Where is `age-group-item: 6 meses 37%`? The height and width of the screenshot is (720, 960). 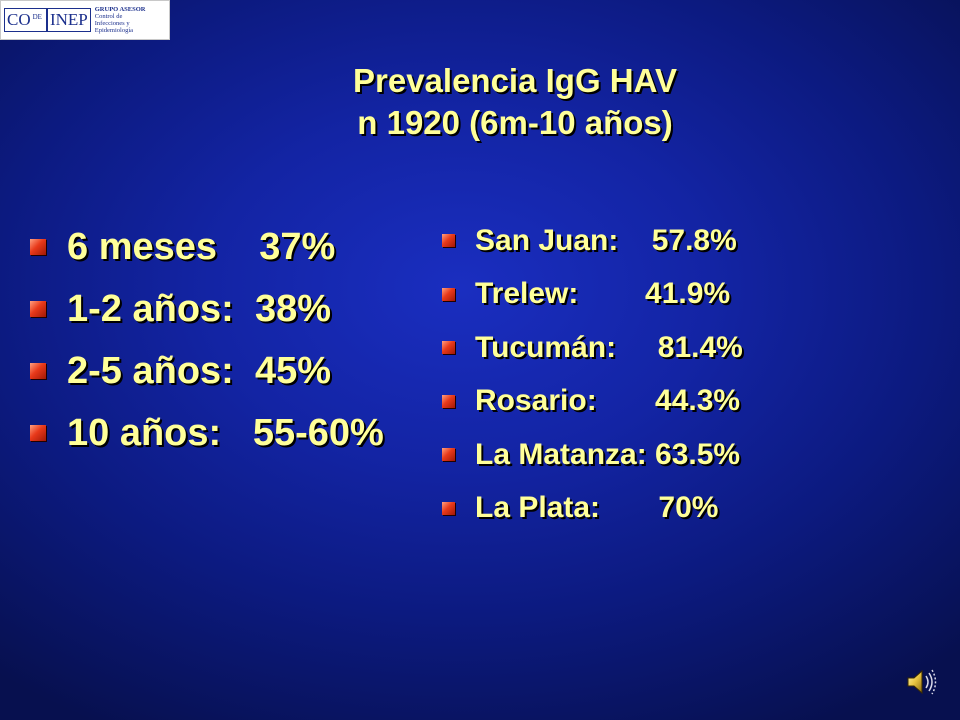
age-group-item: 6 meses 37% is located at coordinates (207, 247).